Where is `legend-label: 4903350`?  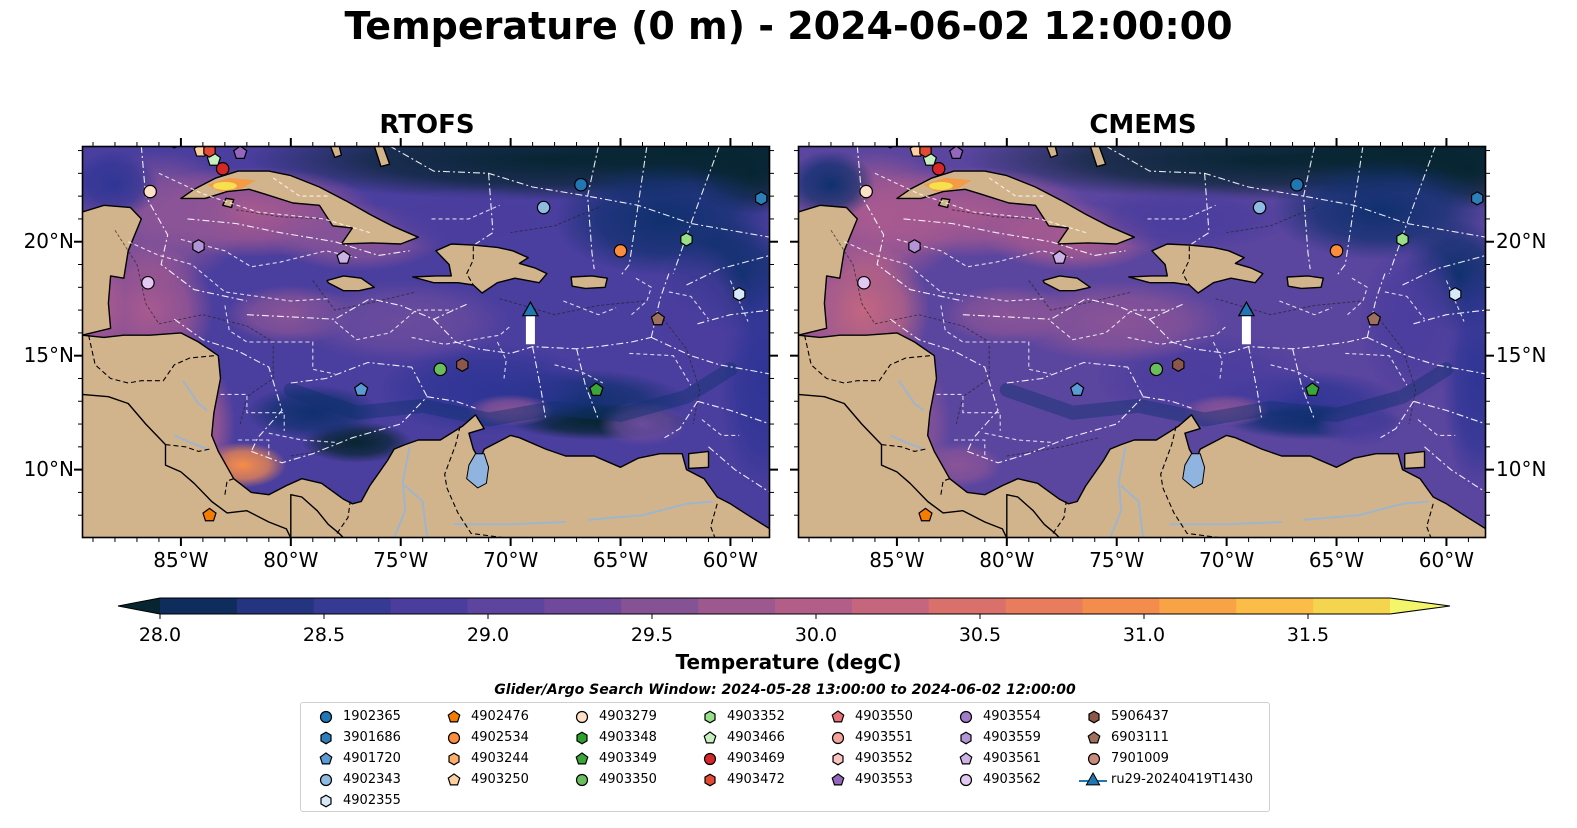
legend-label: 4903350 is located at coordinates (628, 779).